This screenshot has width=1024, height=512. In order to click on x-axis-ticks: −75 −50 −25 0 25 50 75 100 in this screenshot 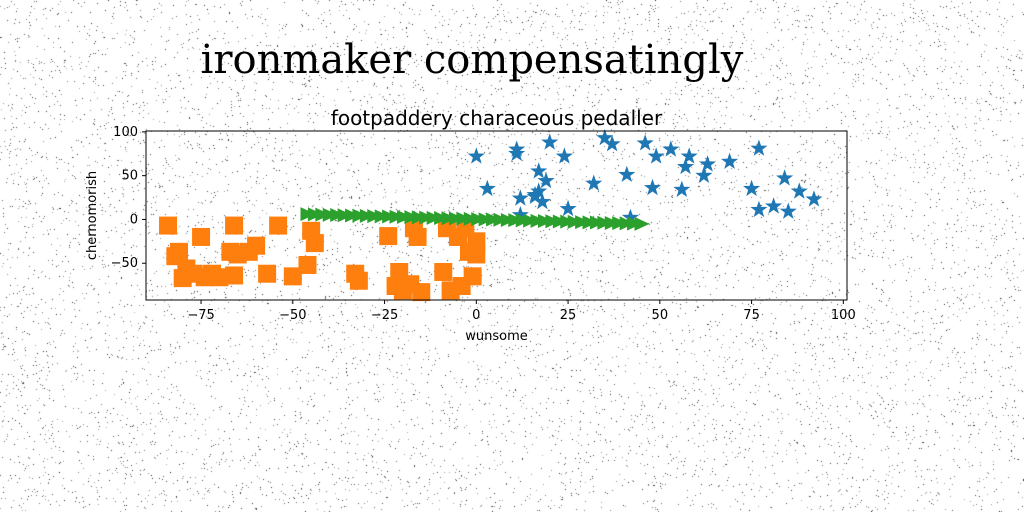, I will do `click(521, 311)`.